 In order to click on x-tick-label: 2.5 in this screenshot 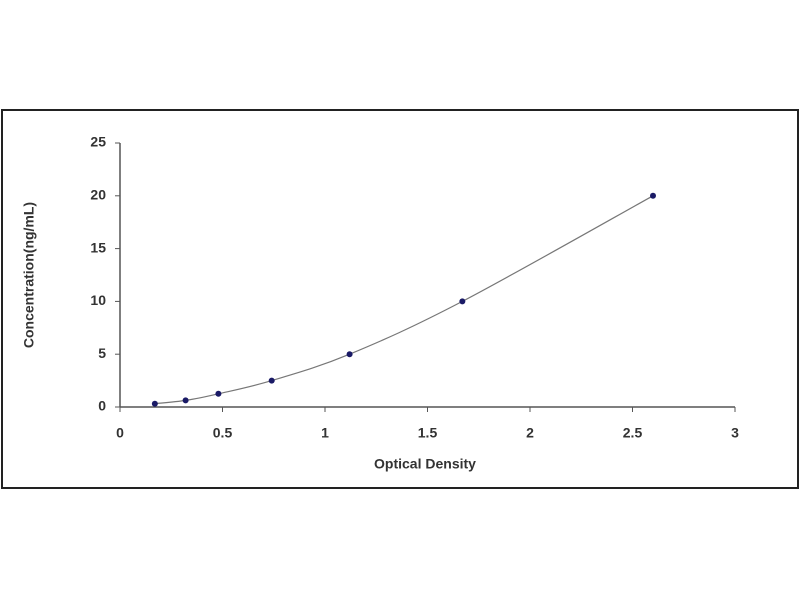, I will do `click(633, 433)`.